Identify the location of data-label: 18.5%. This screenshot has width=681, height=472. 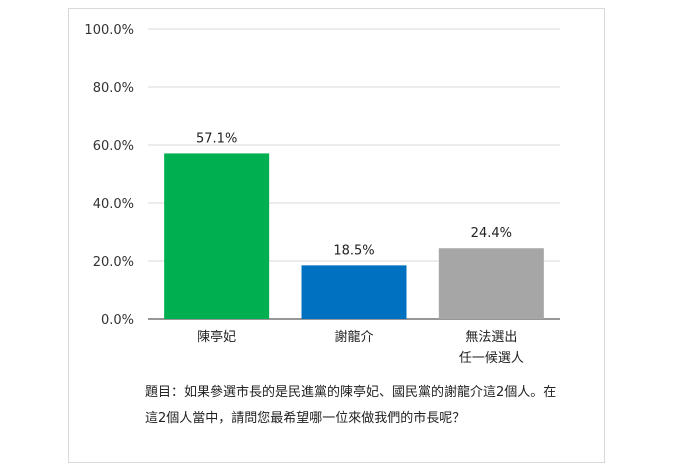
(353, 250).